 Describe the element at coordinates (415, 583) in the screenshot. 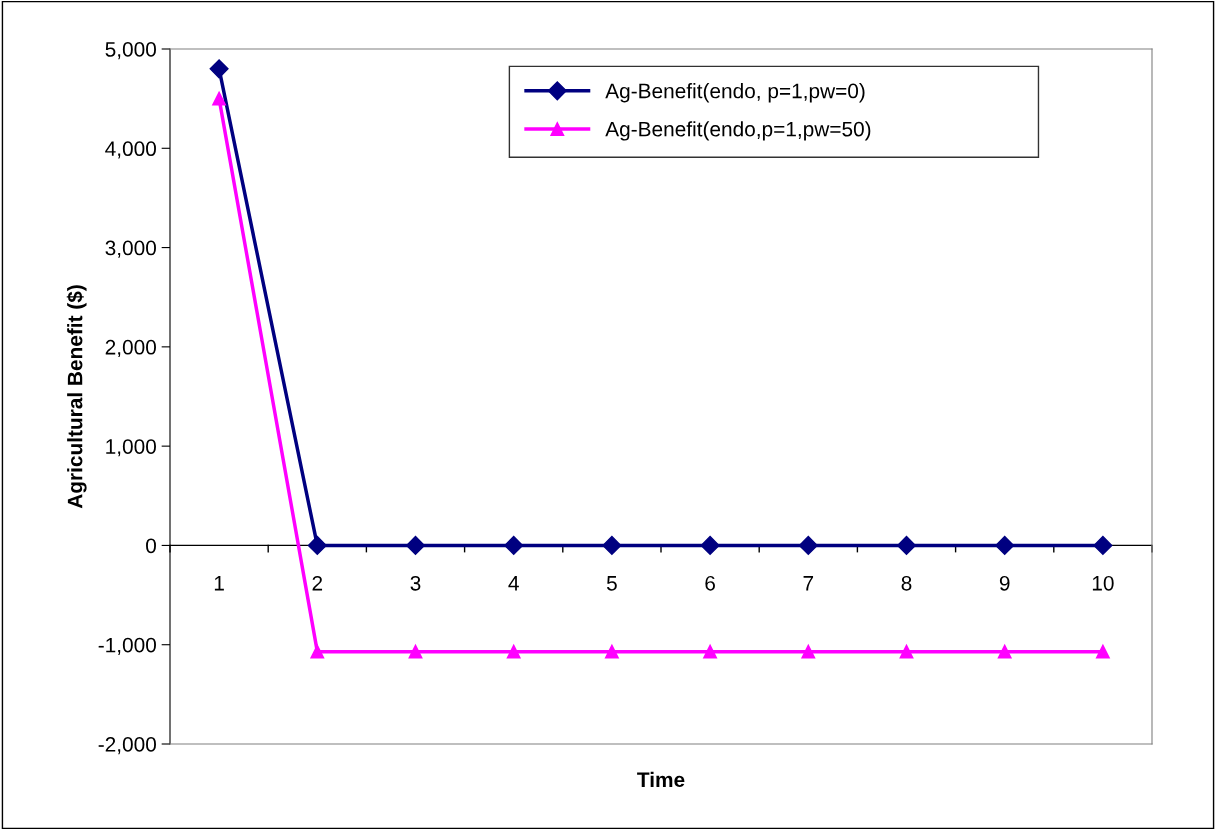

I see `x-tick-label: 3` at that location.